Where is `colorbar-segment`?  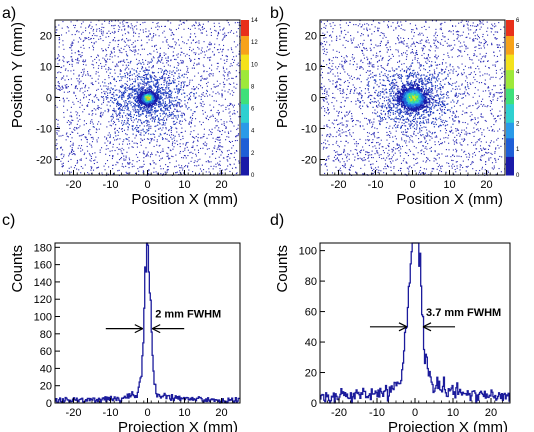
colorbar-segment is located at coordinates (245, 142).